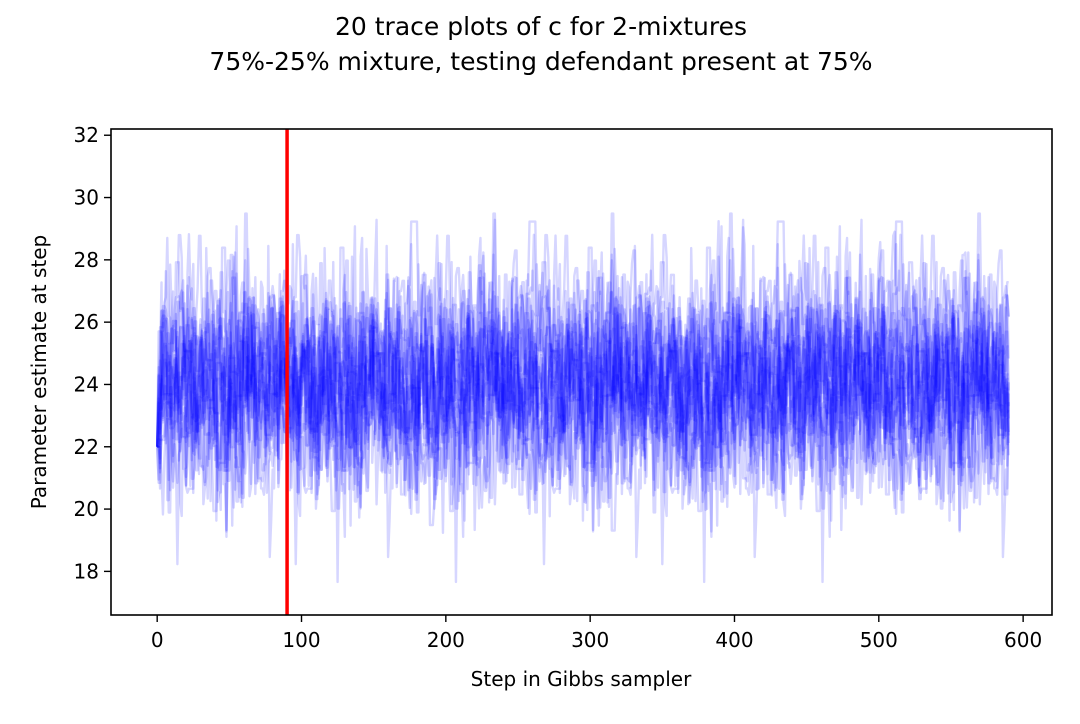 The width and height of the screenshot is (1080, 724). I want to click on y-axis: 18 20 22 24 26 28 30 32, so click(92, 353).